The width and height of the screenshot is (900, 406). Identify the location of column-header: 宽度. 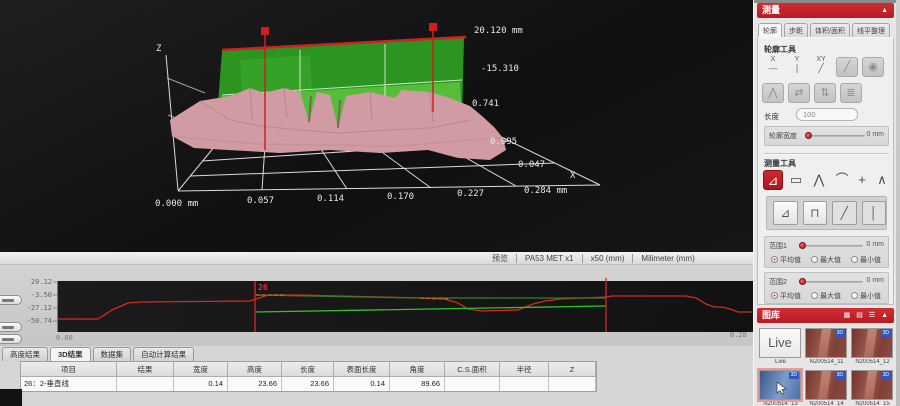
(201, 369).